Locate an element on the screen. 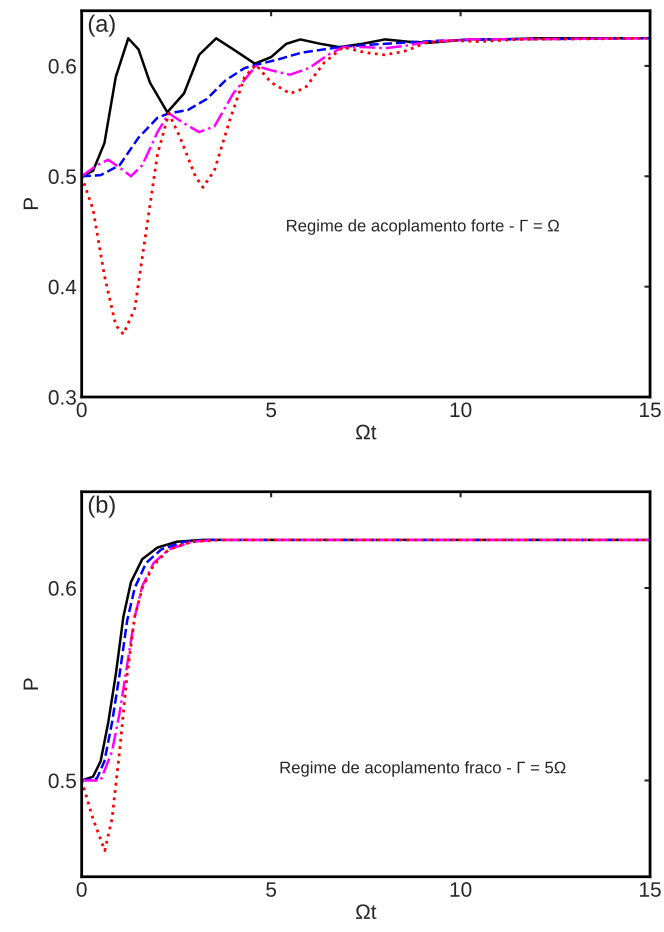 The width and height of the screenshot is (664, 932). annotation: Regime de acoplamento fraco - Γ = 5Ω is located at coordinates (423, 769).